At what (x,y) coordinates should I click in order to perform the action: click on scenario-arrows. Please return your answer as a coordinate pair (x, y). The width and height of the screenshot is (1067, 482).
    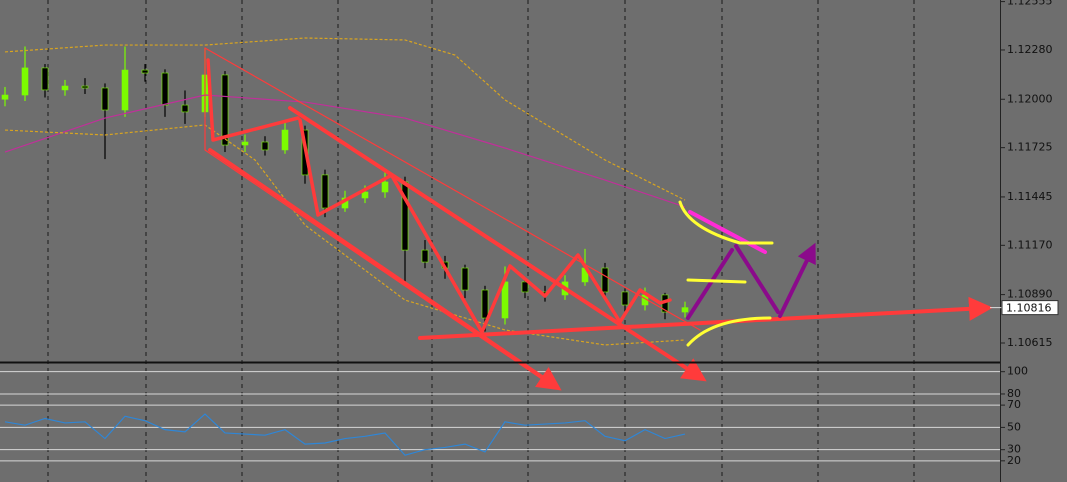
    Looking at the image, I should click on (749, 283).